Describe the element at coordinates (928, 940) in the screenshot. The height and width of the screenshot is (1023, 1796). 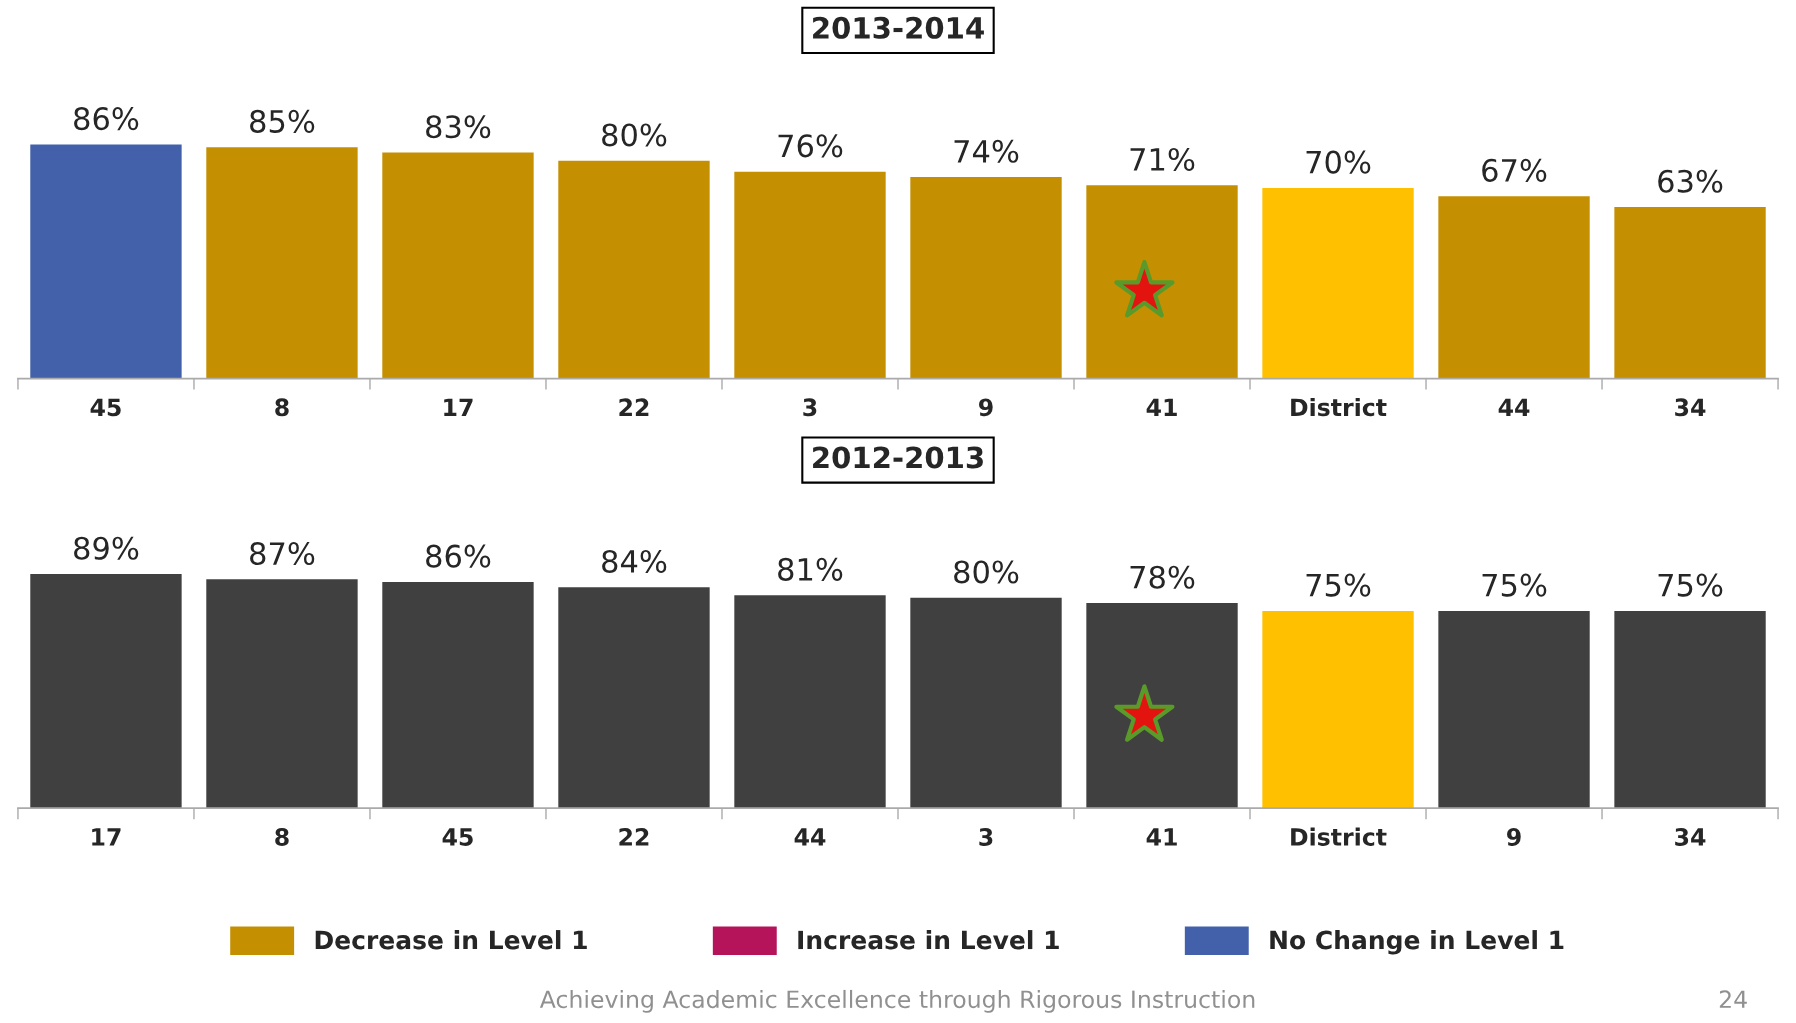
I see `legend-label: Increase in Level 1` at that location.